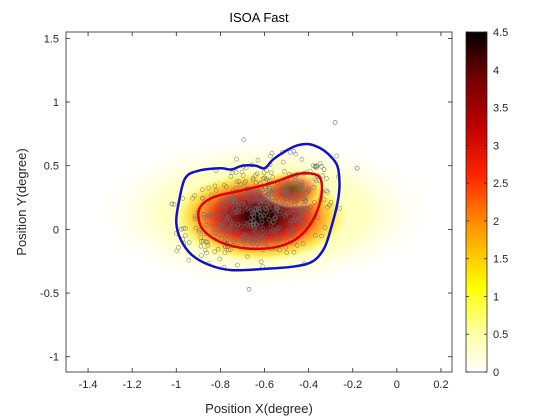 The height and width of the screenshot is (420, 560). I want to click on inner-contour, so click(260, 211).